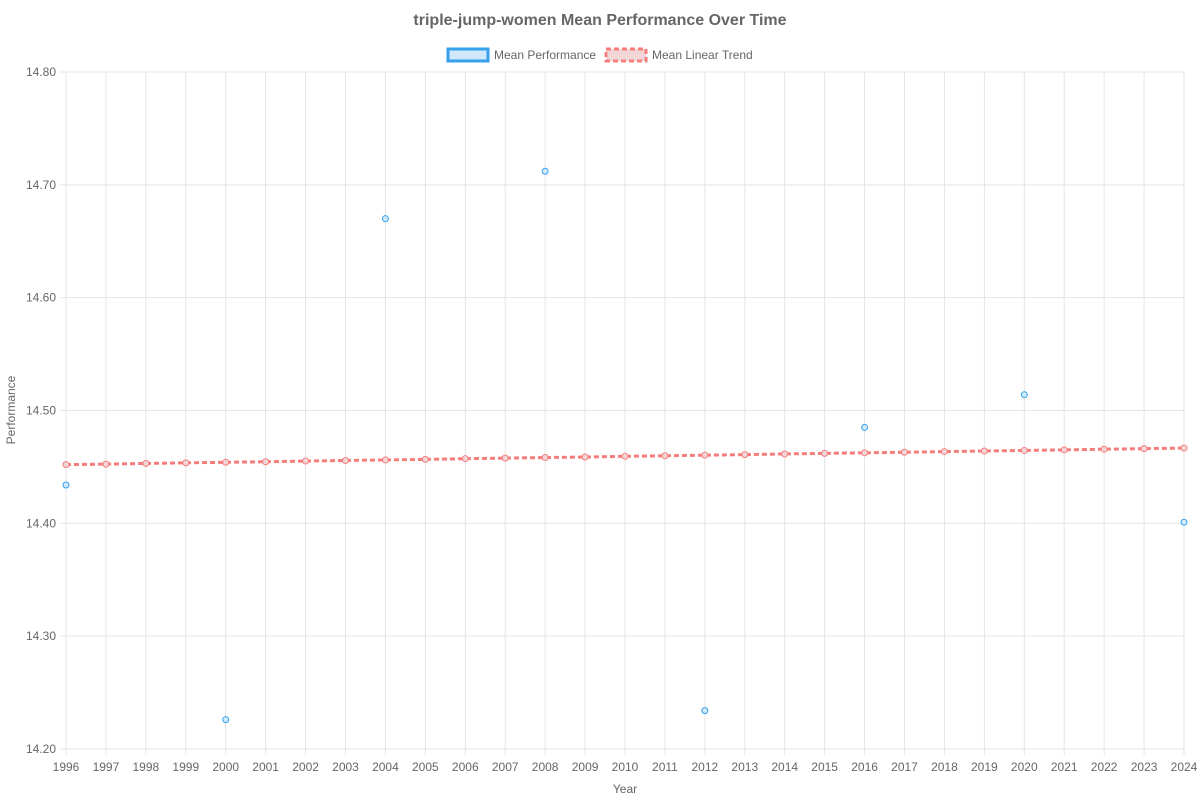  What do you see at coordinates (468, 55) in the screenshot?
I see `legend-swatch-mean-performance` at bounding box center [468, 55].